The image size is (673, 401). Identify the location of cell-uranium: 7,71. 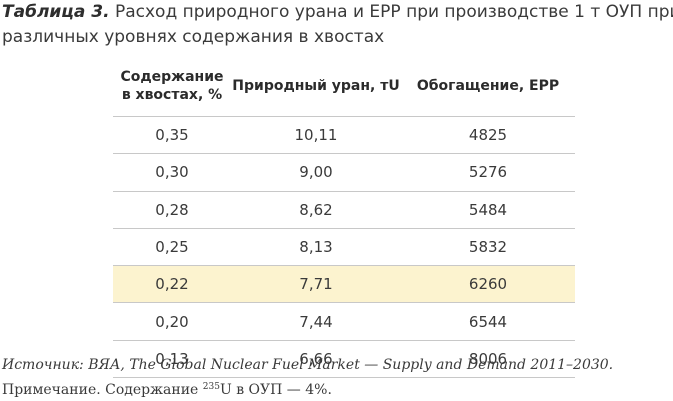
(316, 284).